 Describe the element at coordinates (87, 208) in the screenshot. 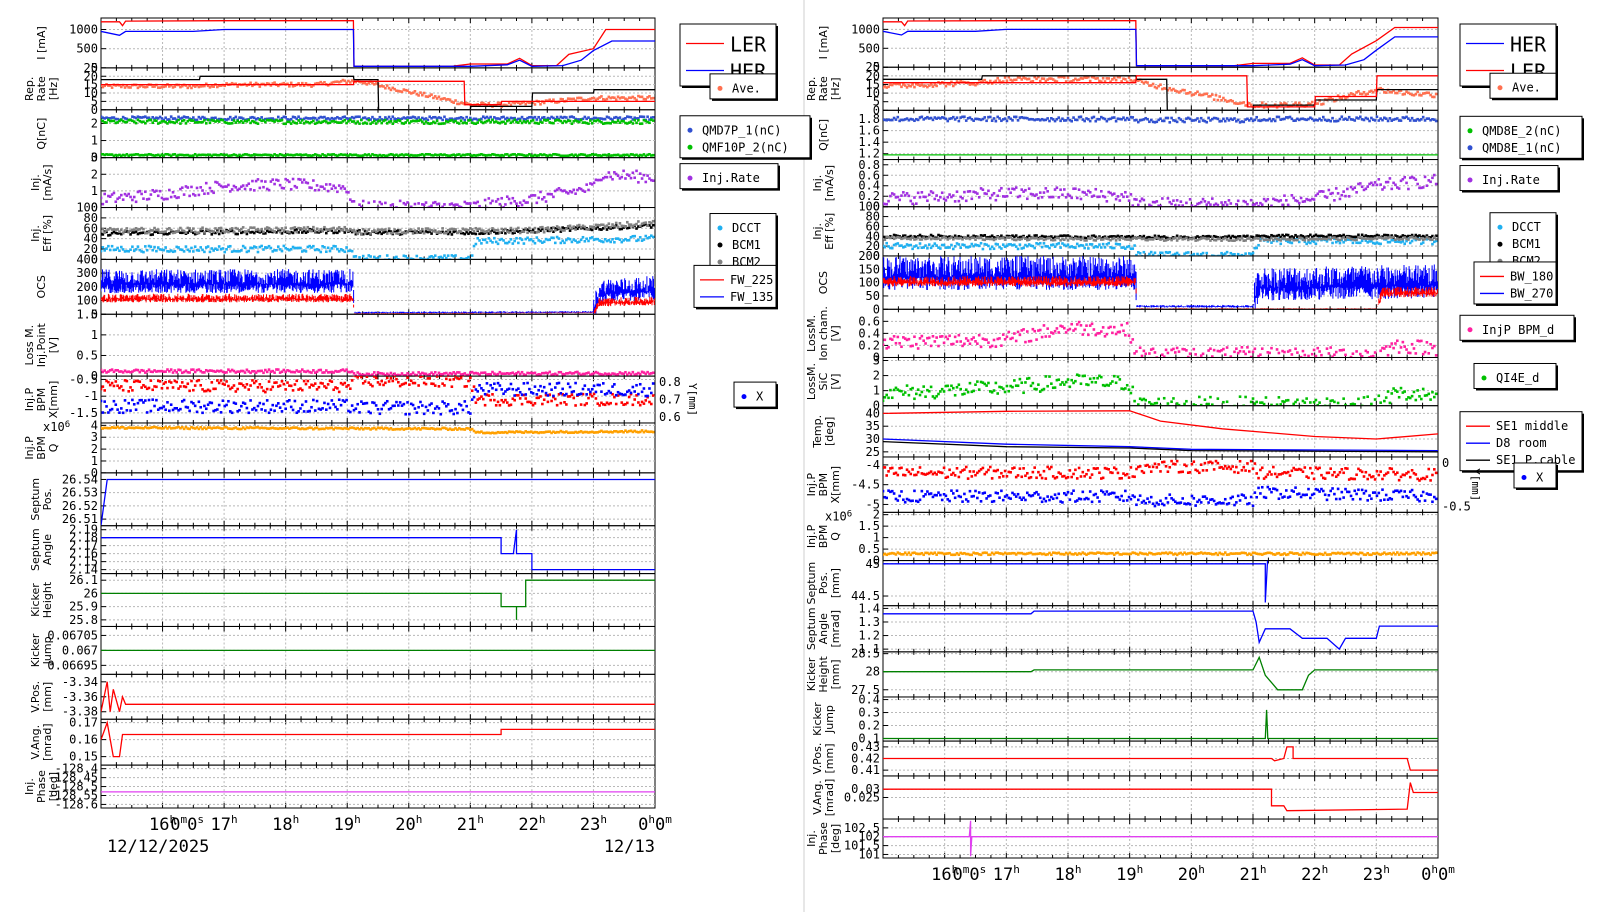

I see `y-tick-label: 100` at that location.